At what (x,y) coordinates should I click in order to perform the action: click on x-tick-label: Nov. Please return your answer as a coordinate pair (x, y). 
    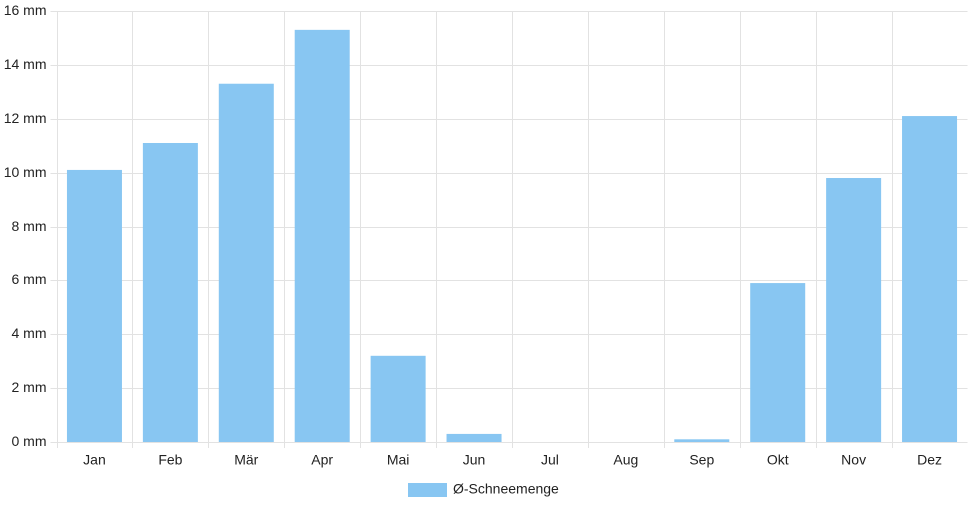
    Looking at the image, I should click on (853, 460).